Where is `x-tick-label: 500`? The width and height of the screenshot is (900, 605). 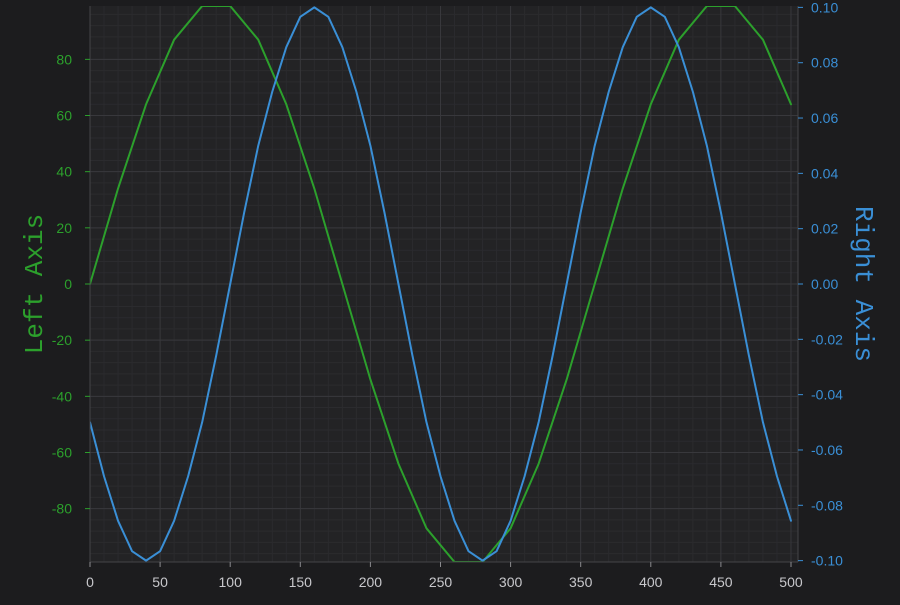 x-tick-label: 500 is located at coordinates (791, 582).